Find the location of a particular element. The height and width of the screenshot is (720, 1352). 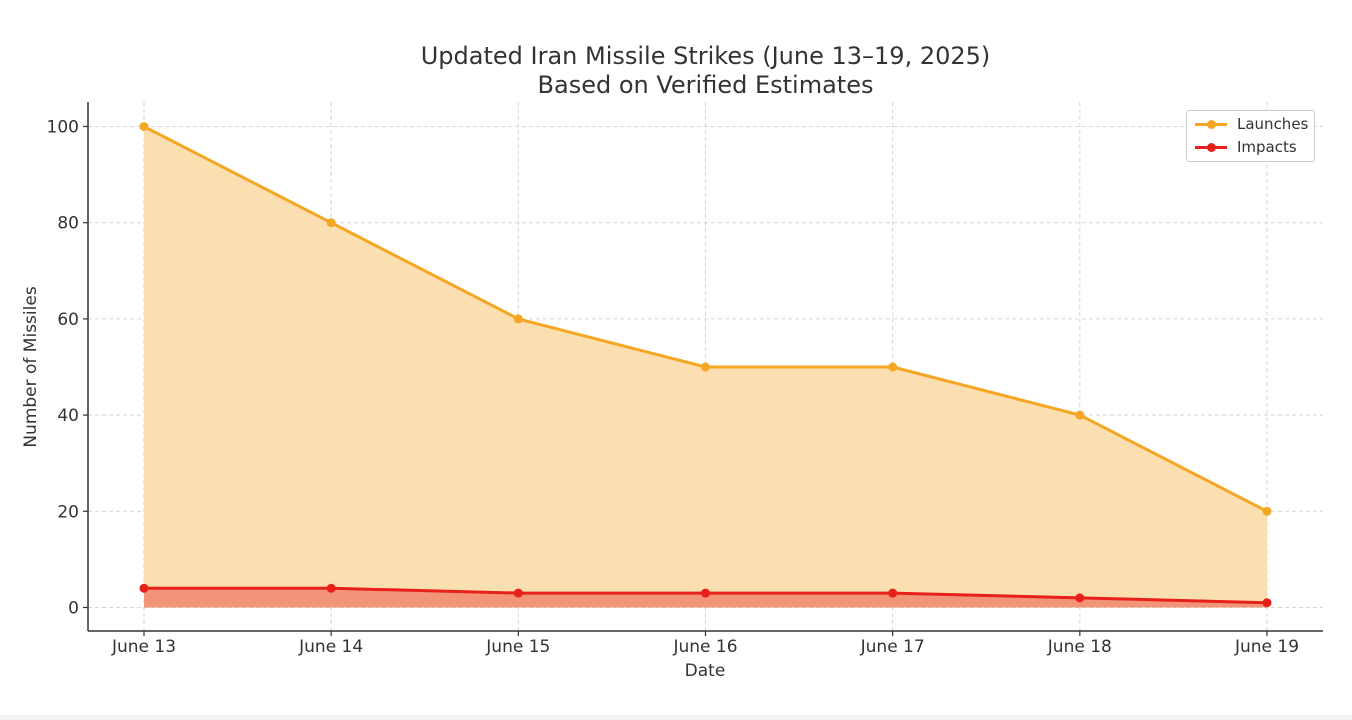

legend-item-impacts: Impacts is located at coordinates (1246, 147).